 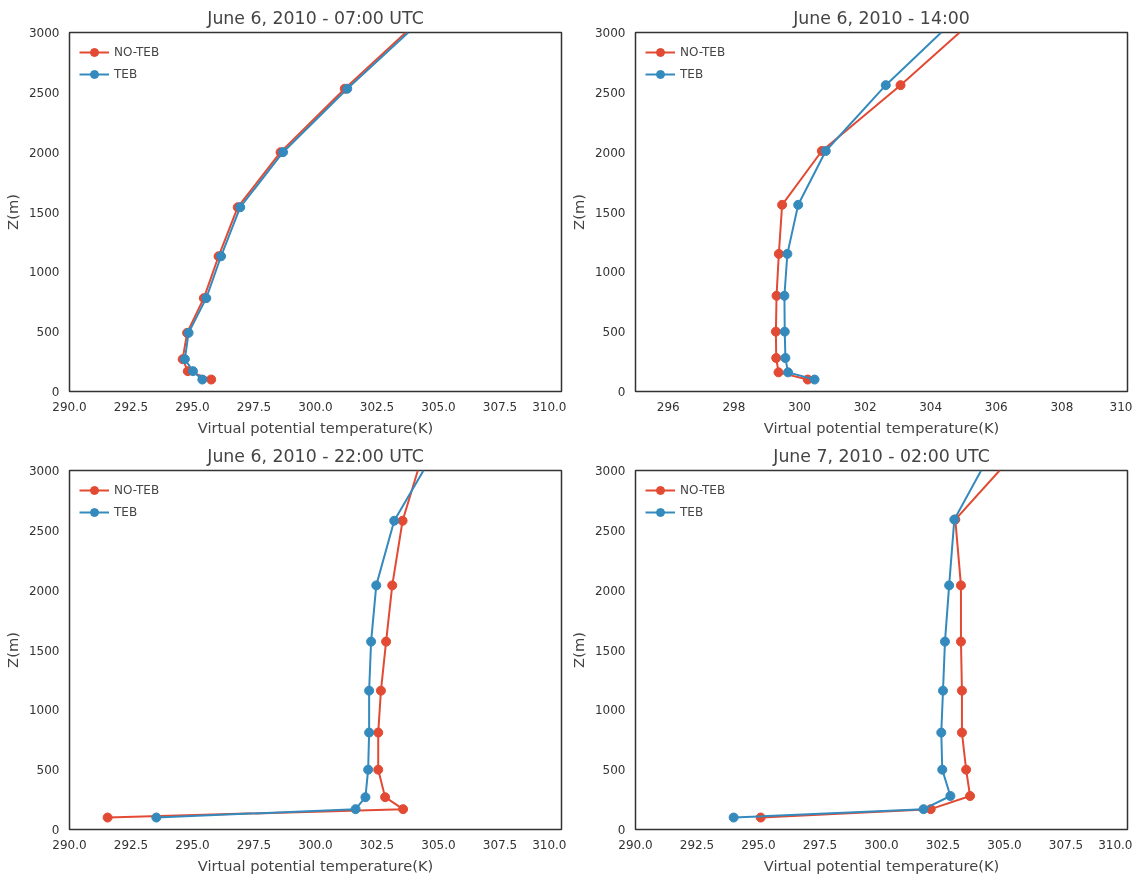 What do you see at coordinates (799, 406) in the screenshot?
I see `x-tick-label: 300` at bounding box center [799, 406].